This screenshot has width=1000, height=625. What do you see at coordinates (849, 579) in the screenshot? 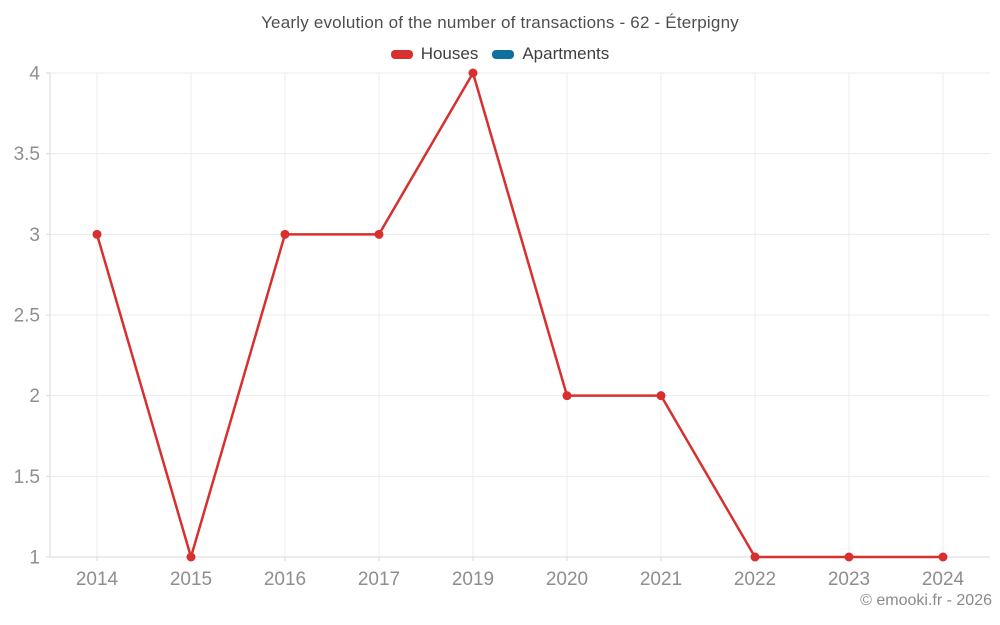
I see `x-tick-label: 2023` at bounding box center [849, 579].